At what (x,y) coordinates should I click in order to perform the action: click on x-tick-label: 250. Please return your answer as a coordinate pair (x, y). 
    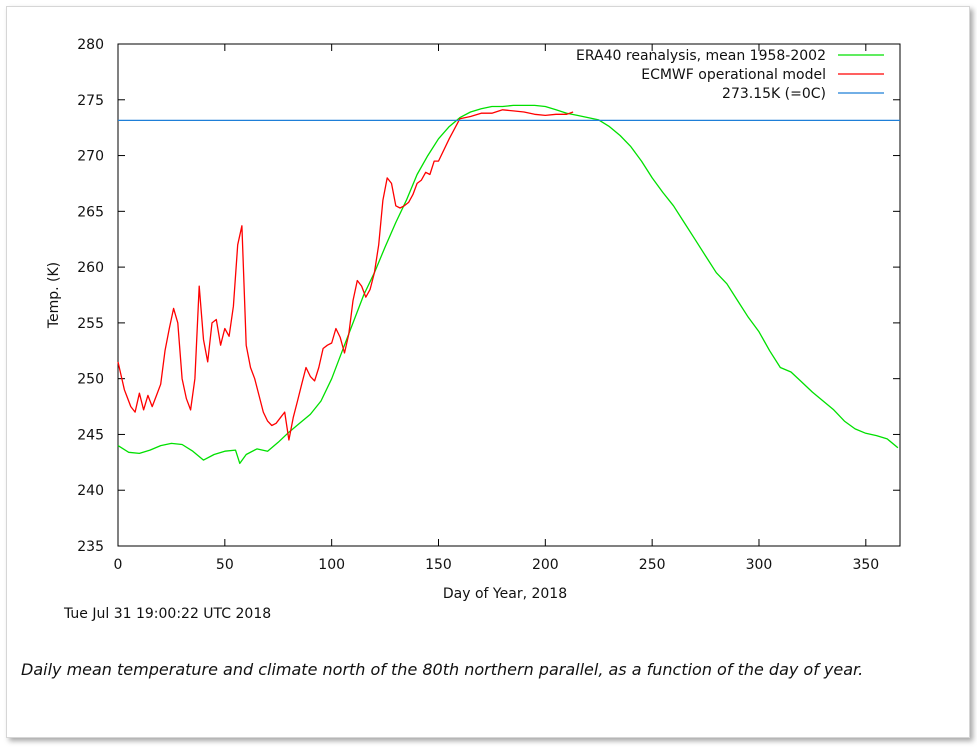
    Looking at the image, I should click on (652, 565).